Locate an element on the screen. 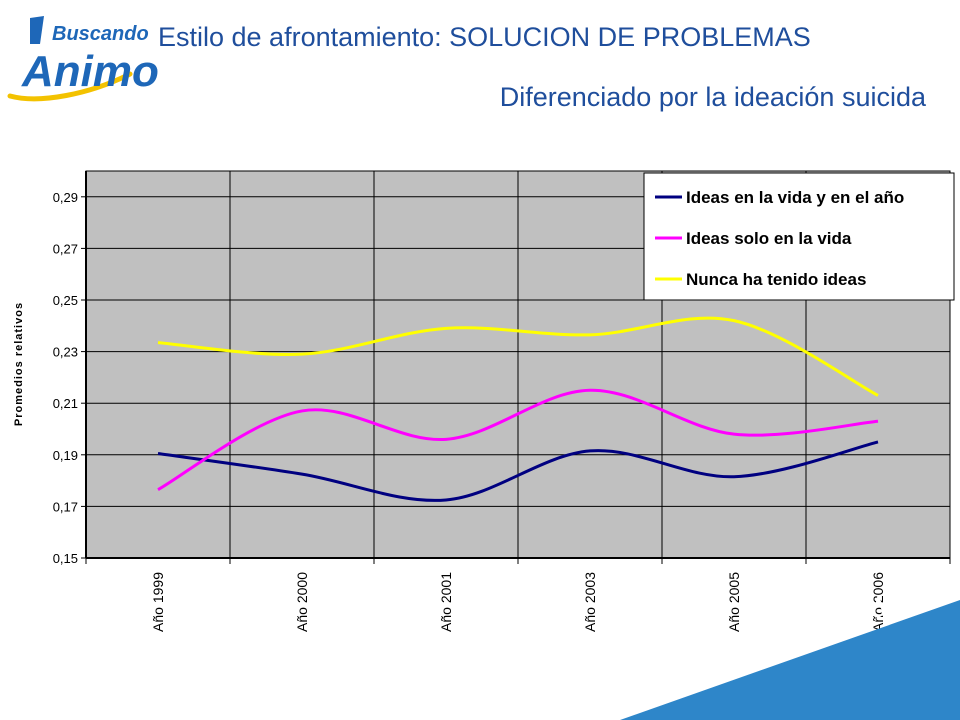 The image size is (960, 720). y-tick-label: 0,17 is located at coordinates (65, 506).